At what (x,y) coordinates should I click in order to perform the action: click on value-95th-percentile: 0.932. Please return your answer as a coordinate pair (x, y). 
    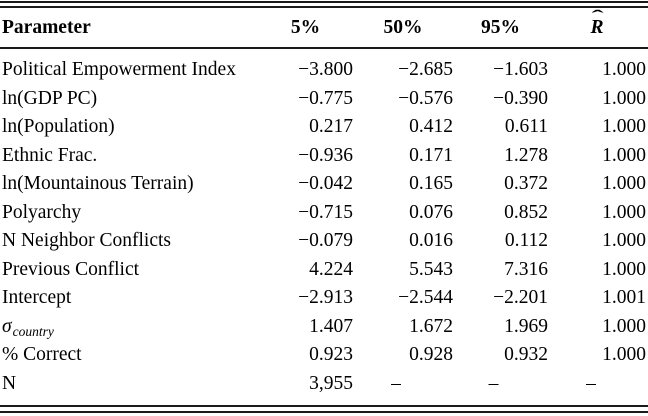
    Looking at the image, I should click on (526, 355).